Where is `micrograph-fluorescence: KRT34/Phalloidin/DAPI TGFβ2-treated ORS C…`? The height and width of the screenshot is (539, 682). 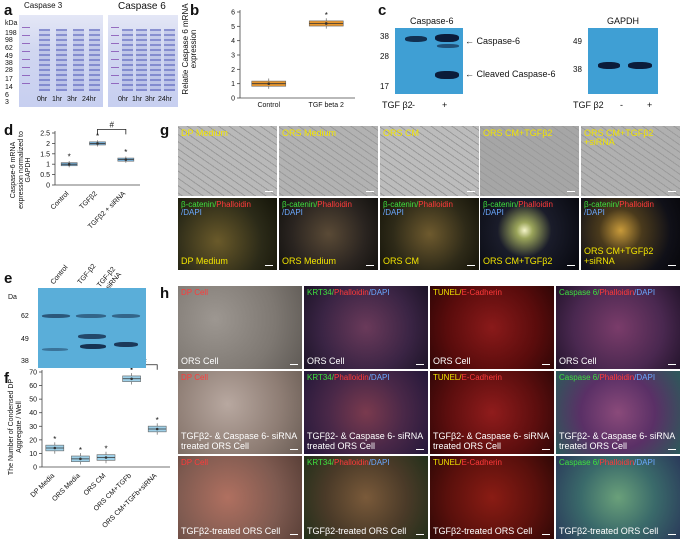
micrograph-fluorescence: KRT34/Phalloidin/DAPI TGFβ2-treated ORS C… is located at coordinates (366, 497).